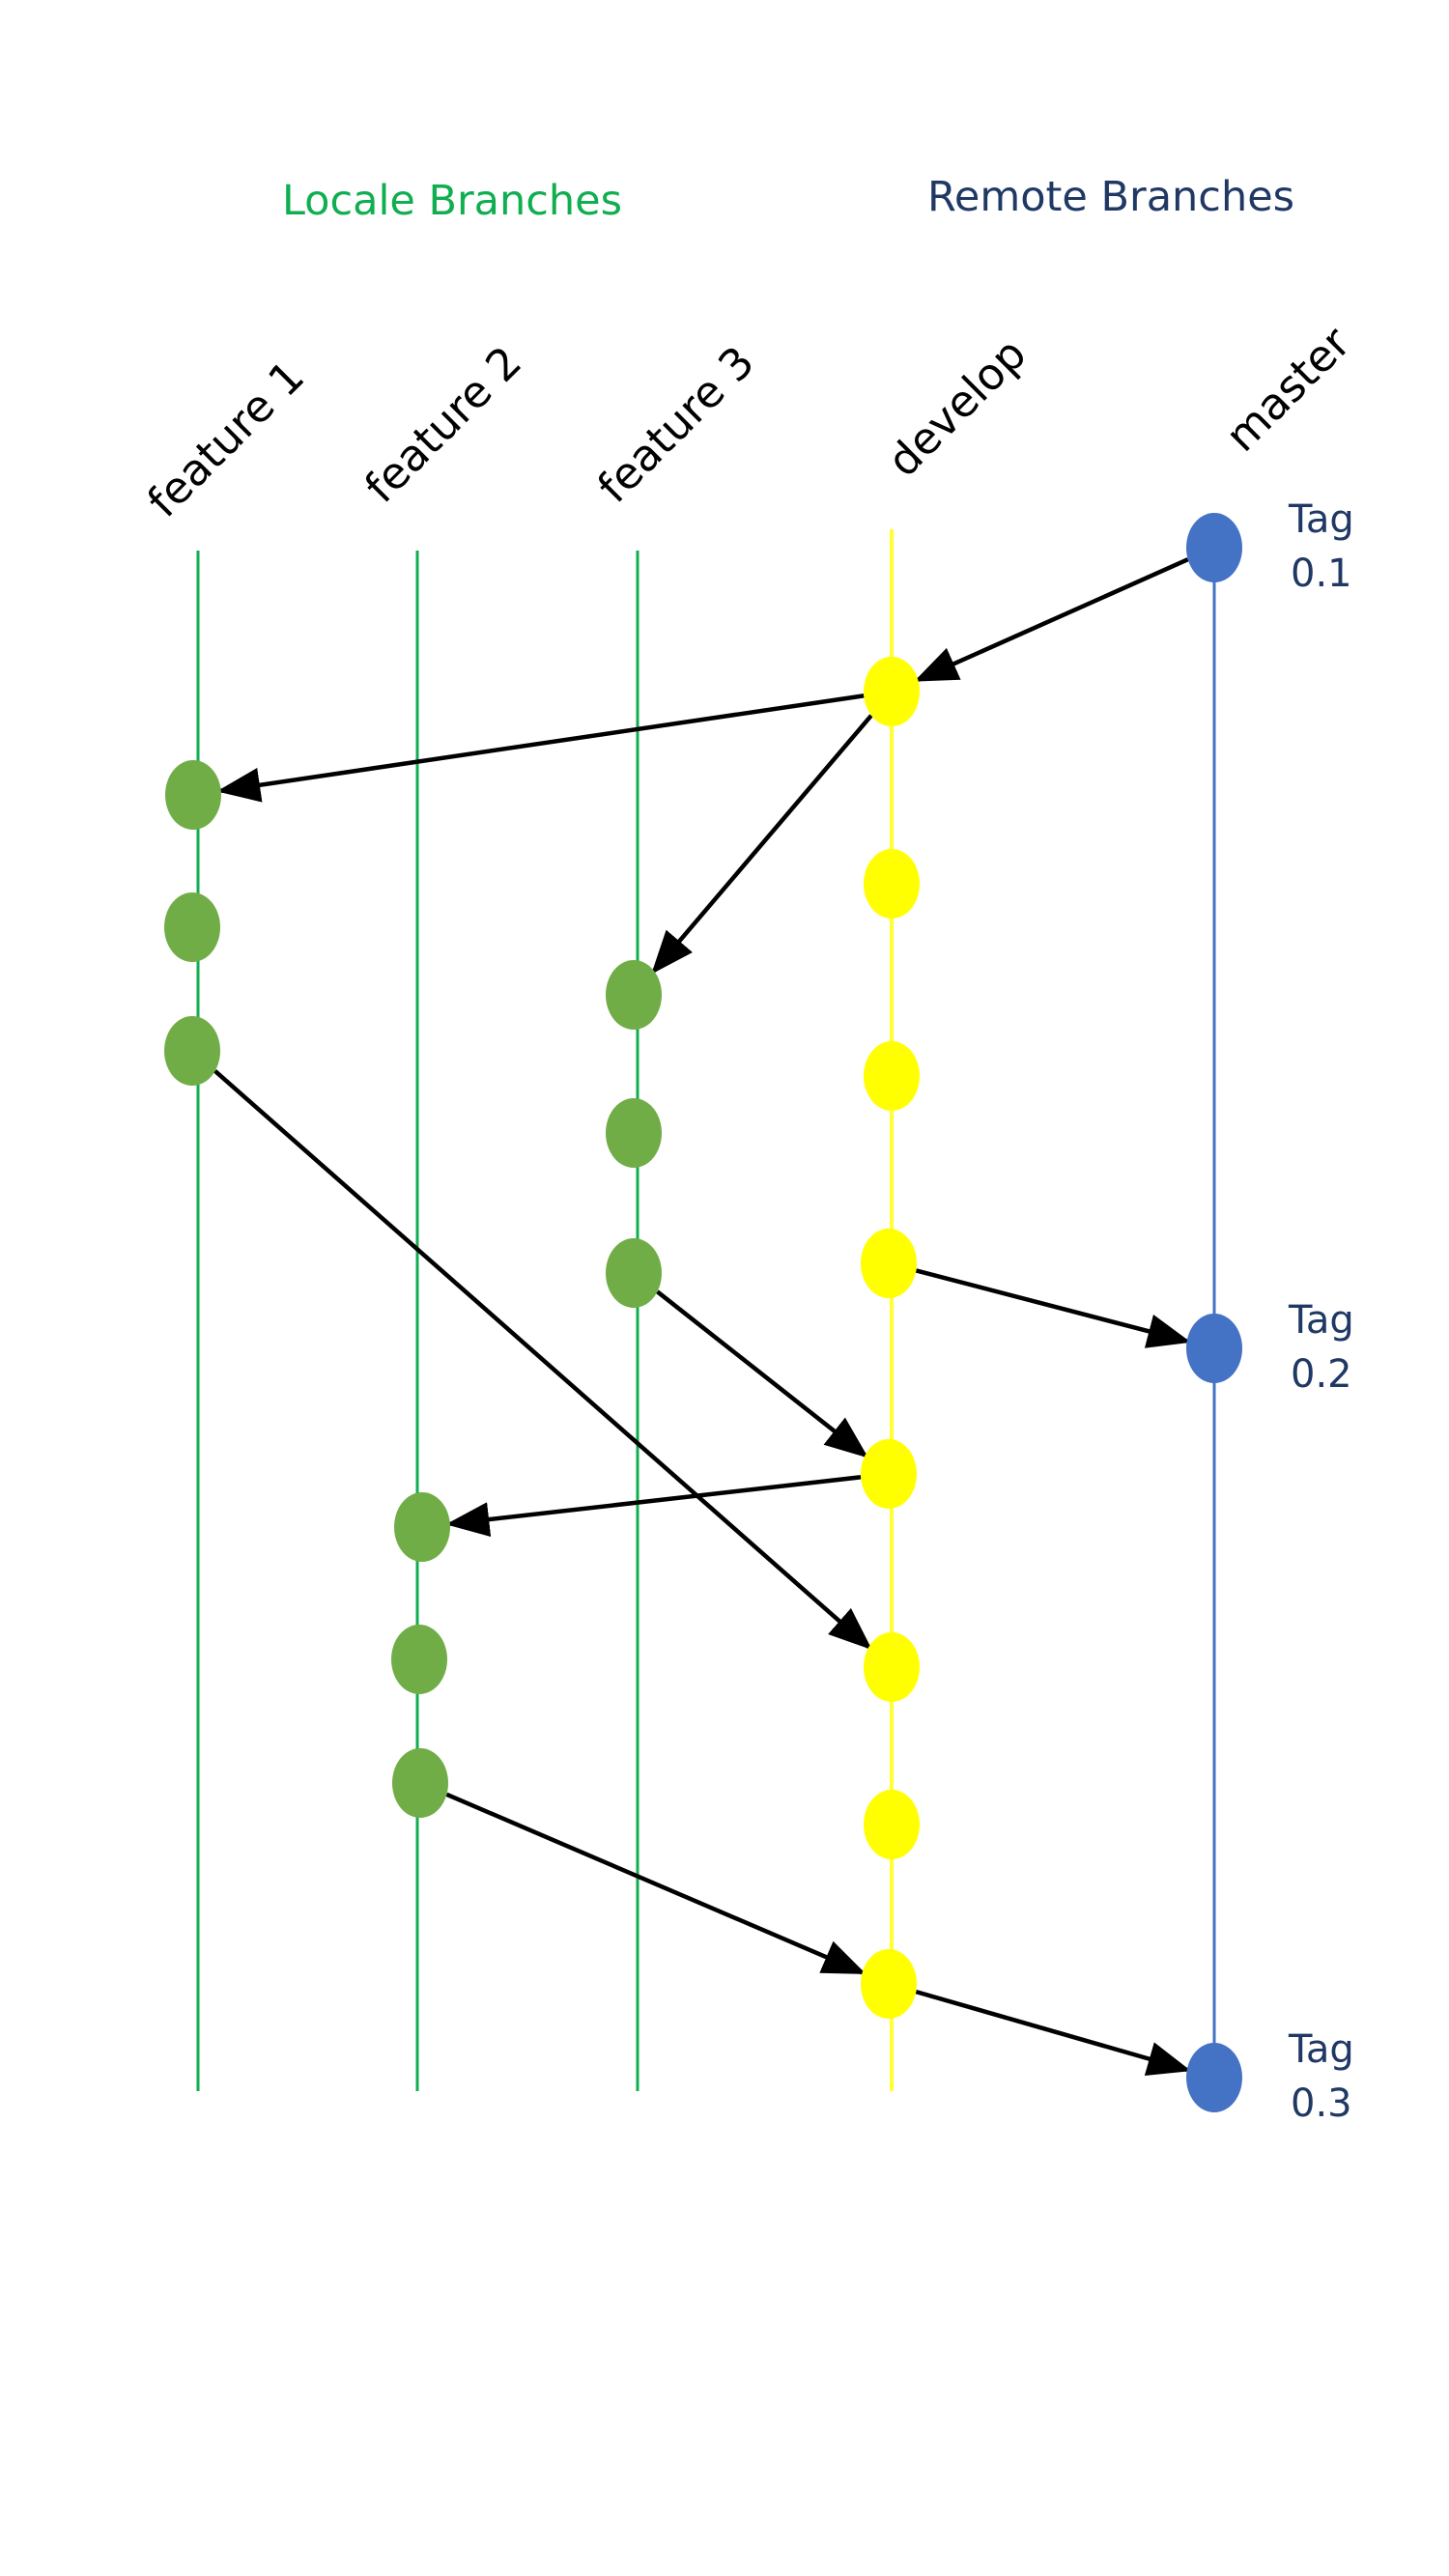 This screenshot has width=1449, height=2576. What do you see at coordinates (422, 1527) in the screenshot?
I see `commit-f2-c1` at bounding box center [422, 1527].